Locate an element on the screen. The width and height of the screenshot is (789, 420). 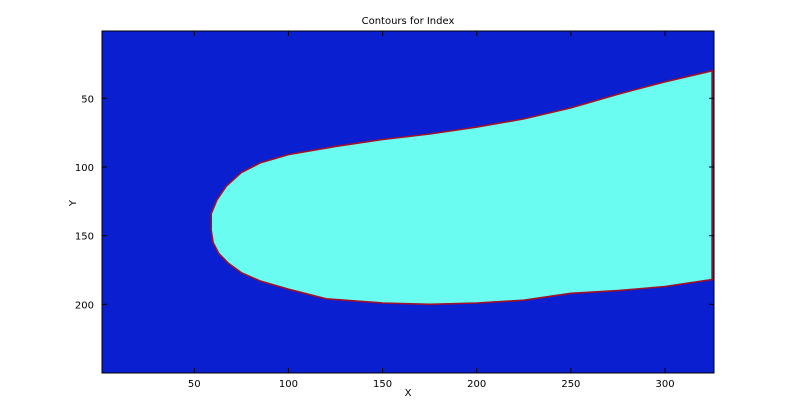
y-tick-label: 50 is located at coordinates (87, 99).